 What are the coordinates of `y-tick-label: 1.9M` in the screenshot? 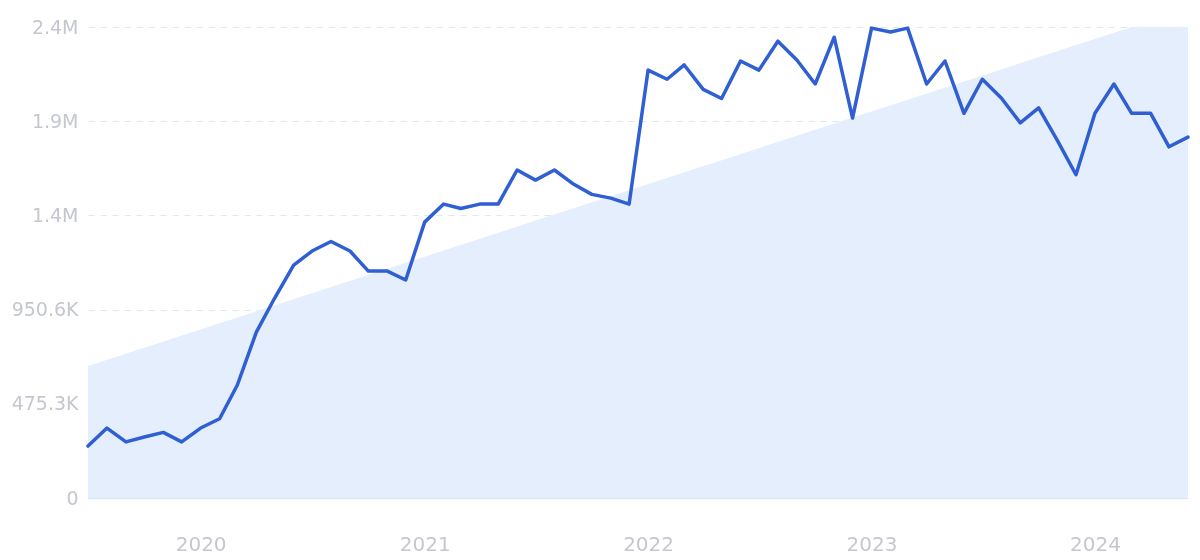 It's located at (55, 120).